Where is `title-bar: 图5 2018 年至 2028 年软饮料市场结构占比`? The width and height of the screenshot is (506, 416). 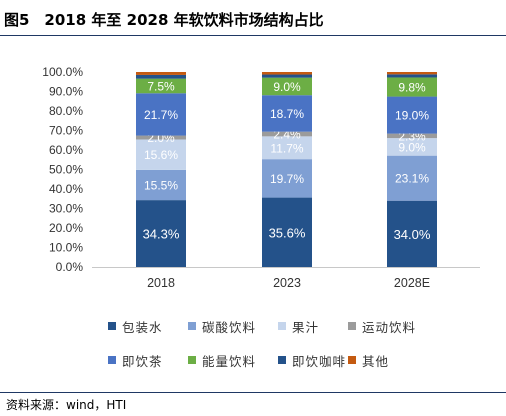 title-bar: 图5 2018 年至 2028 年软饮料市场结构占比 is located at coordinates (253, 20).